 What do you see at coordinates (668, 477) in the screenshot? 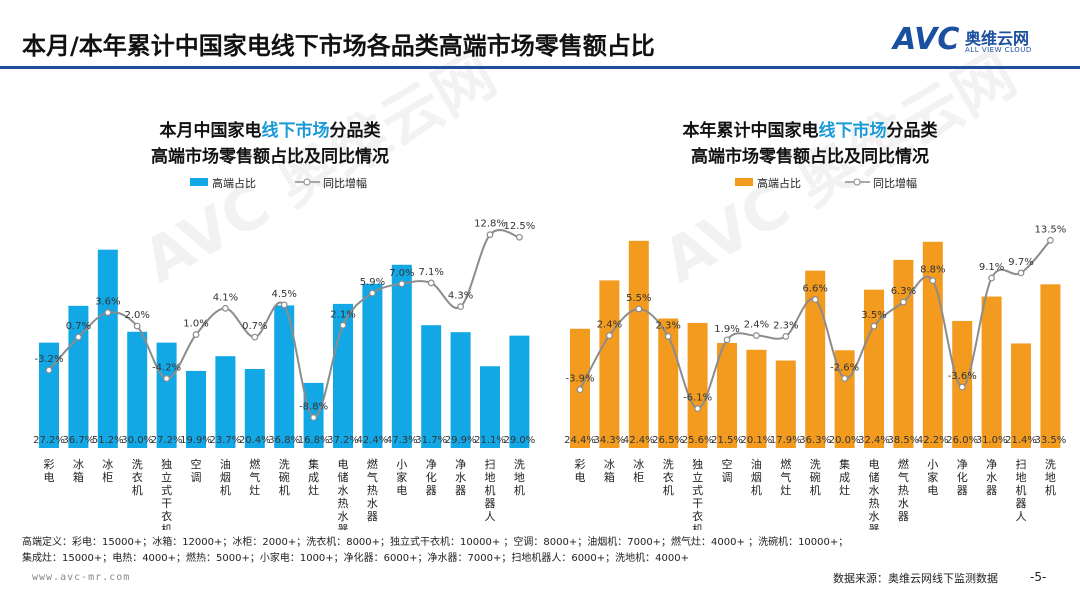
I see `category-label: 衣` at bounding box center [668, 477].